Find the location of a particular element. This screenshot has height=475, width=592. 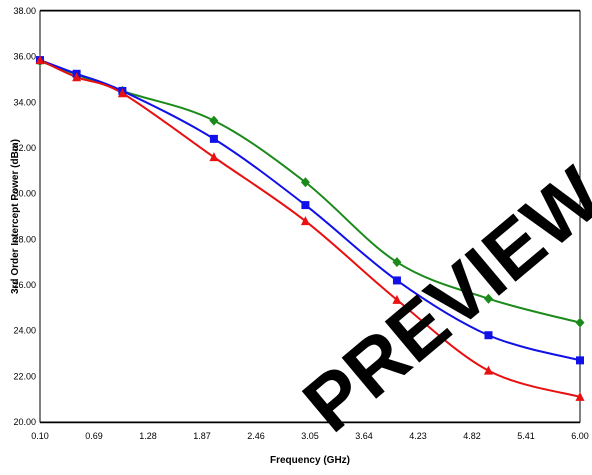

x-tick-label: 4.23 is located at coordinates (418, 436).